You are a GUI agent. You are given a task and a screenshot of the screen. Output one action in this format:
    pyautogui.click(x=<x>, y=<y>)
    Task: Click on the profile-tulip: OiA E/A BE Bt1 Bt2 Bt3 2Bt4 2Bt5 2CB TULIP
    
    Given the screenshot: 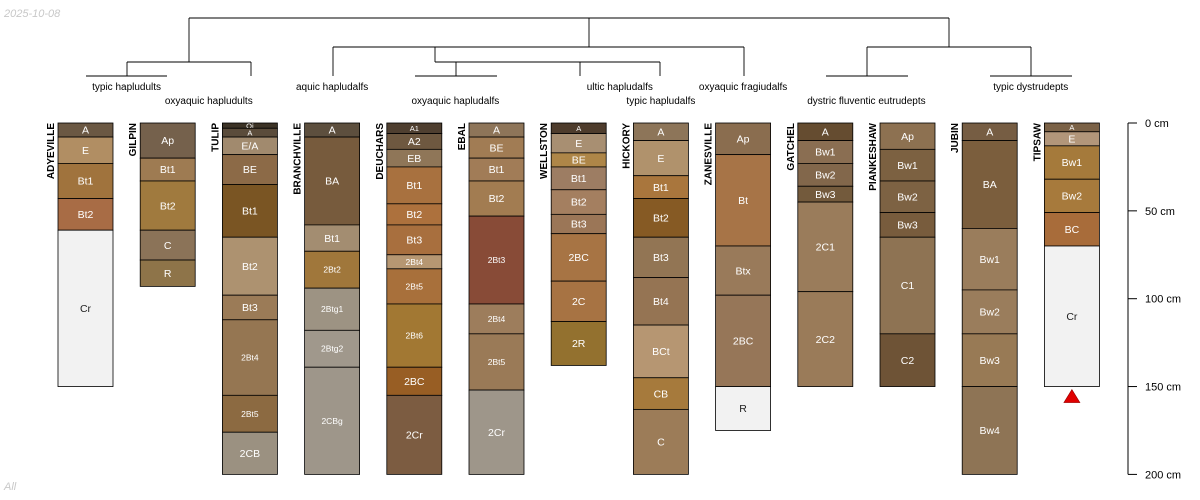 What is the action you would take?
    pyautogui.click(x=244, y=298)
    